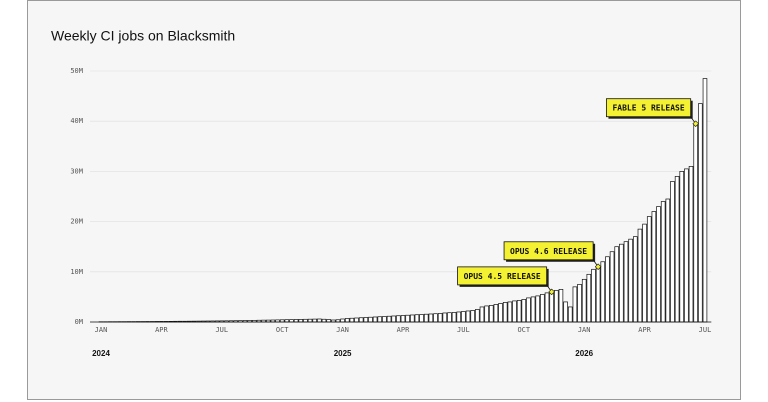 The image size is (768, 402). What do you see at coordinates (143, 36) in the screenshot?
I see `chart-title: Weekly CI jobs on Blacksmith` at bounding box center [143, 36].